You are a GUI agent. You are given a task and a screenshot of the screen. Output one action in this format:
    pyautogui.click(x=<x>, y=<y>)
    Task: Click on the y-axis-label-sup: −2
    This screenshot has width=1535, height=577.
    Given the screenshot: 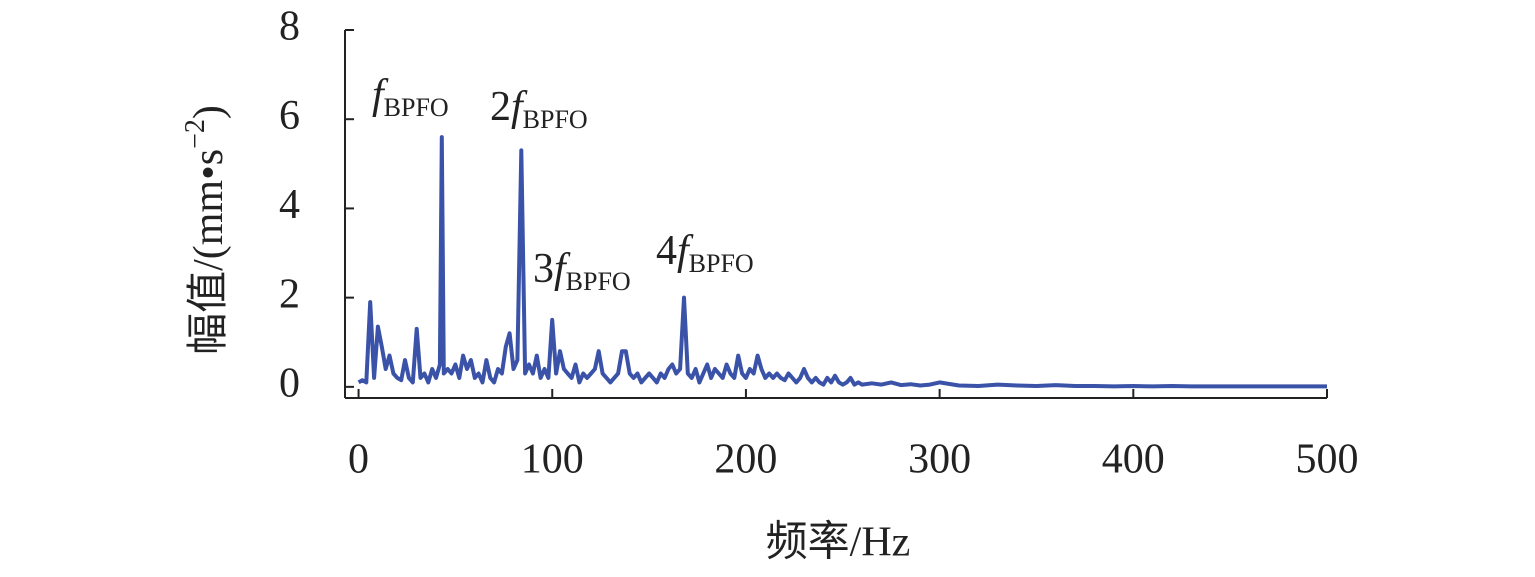 What is the action you would take?
    pyautogui.click(x=195, y=134)
    